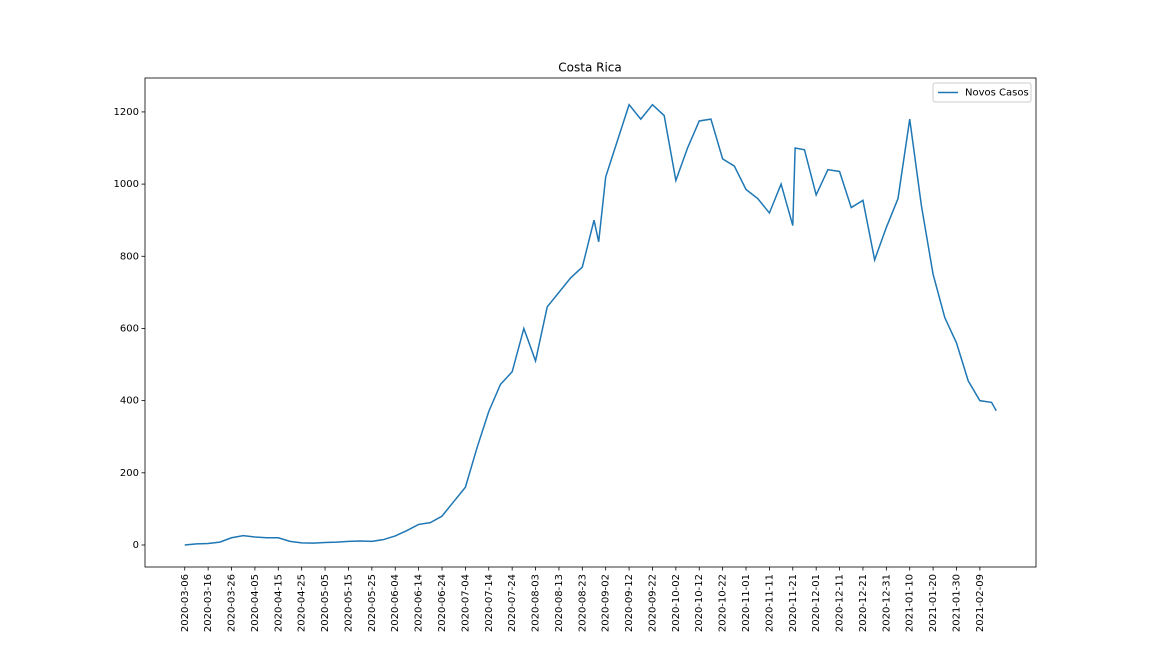  I want to click on x-tick-label: 2020-07-14, so click(489, 603).